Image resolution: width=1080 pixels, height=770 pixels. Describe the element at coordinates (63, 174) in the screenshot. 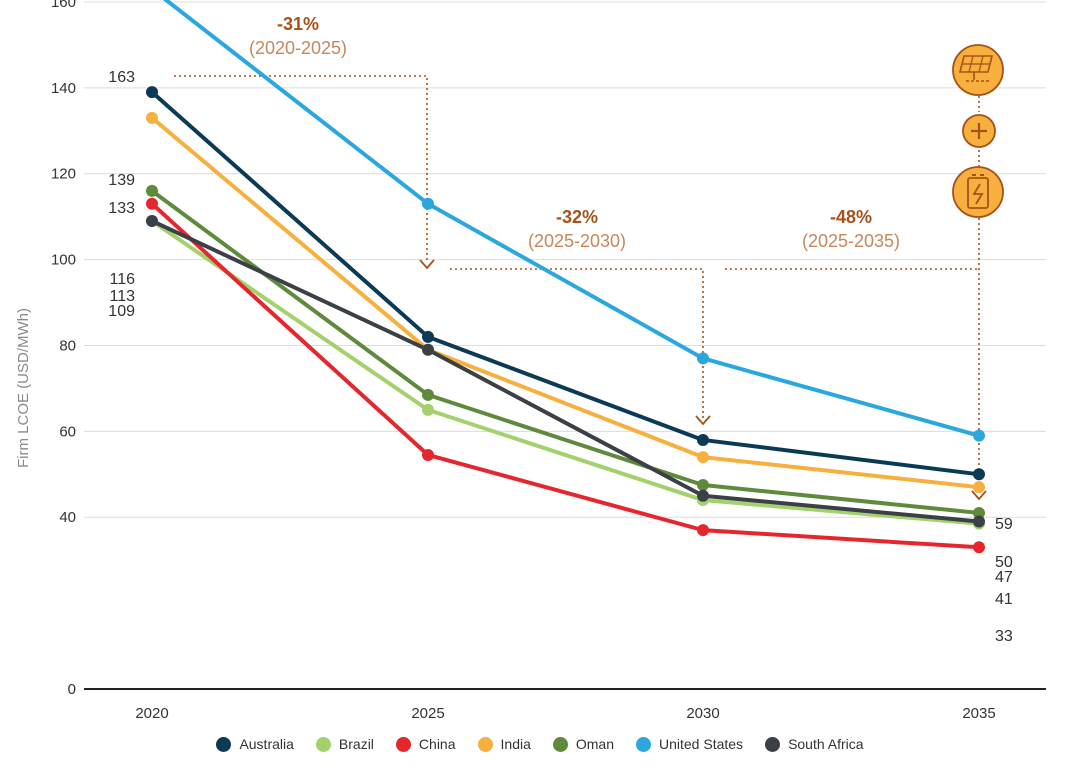

I see `y-tick-label: 120` at that location.